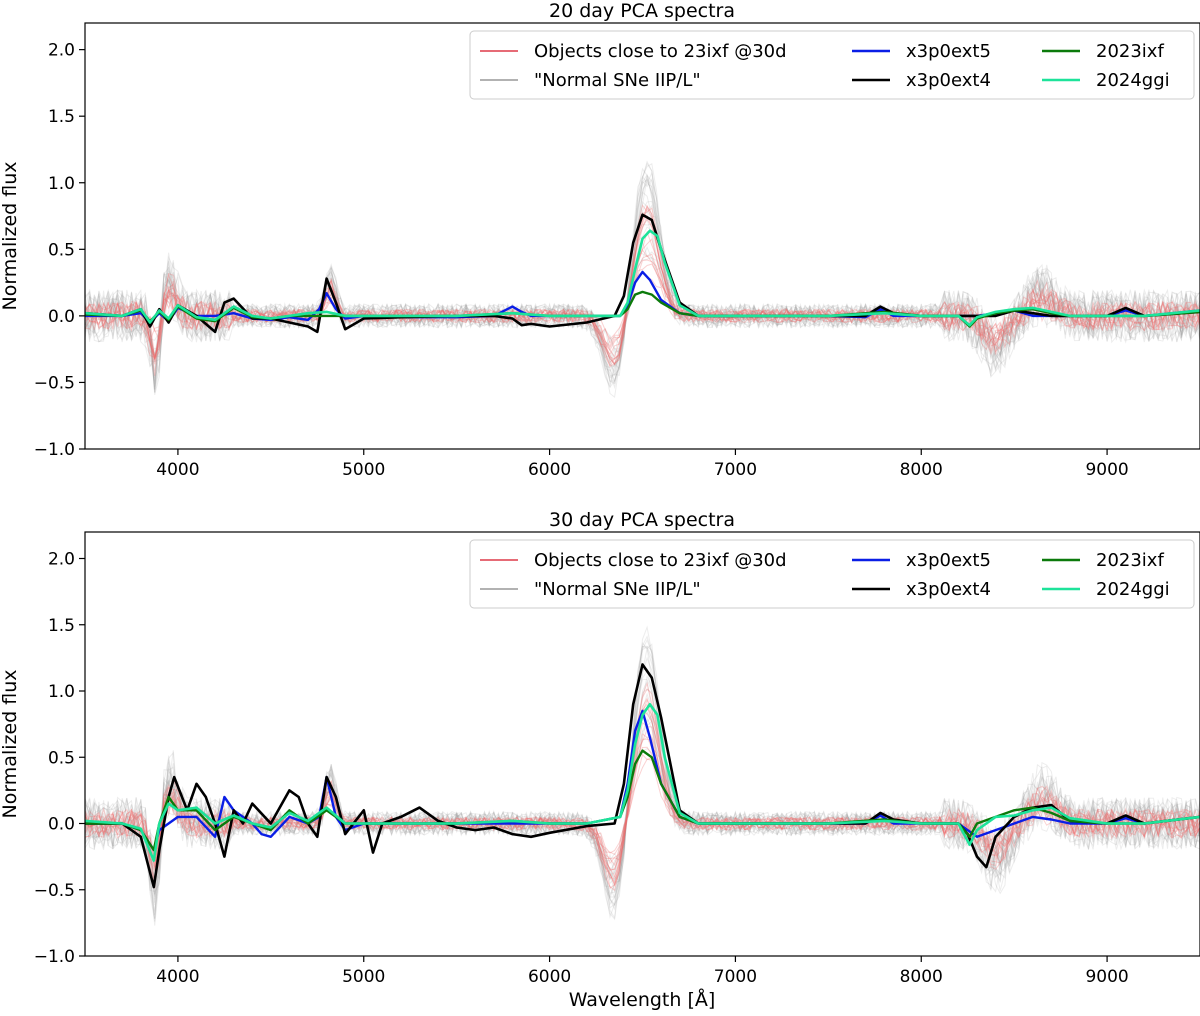  What do you see at coordinates (642, 520) in the screenshot?
I see `panel-title: 30 day PCA spectra` at bounding box center [642, 520].